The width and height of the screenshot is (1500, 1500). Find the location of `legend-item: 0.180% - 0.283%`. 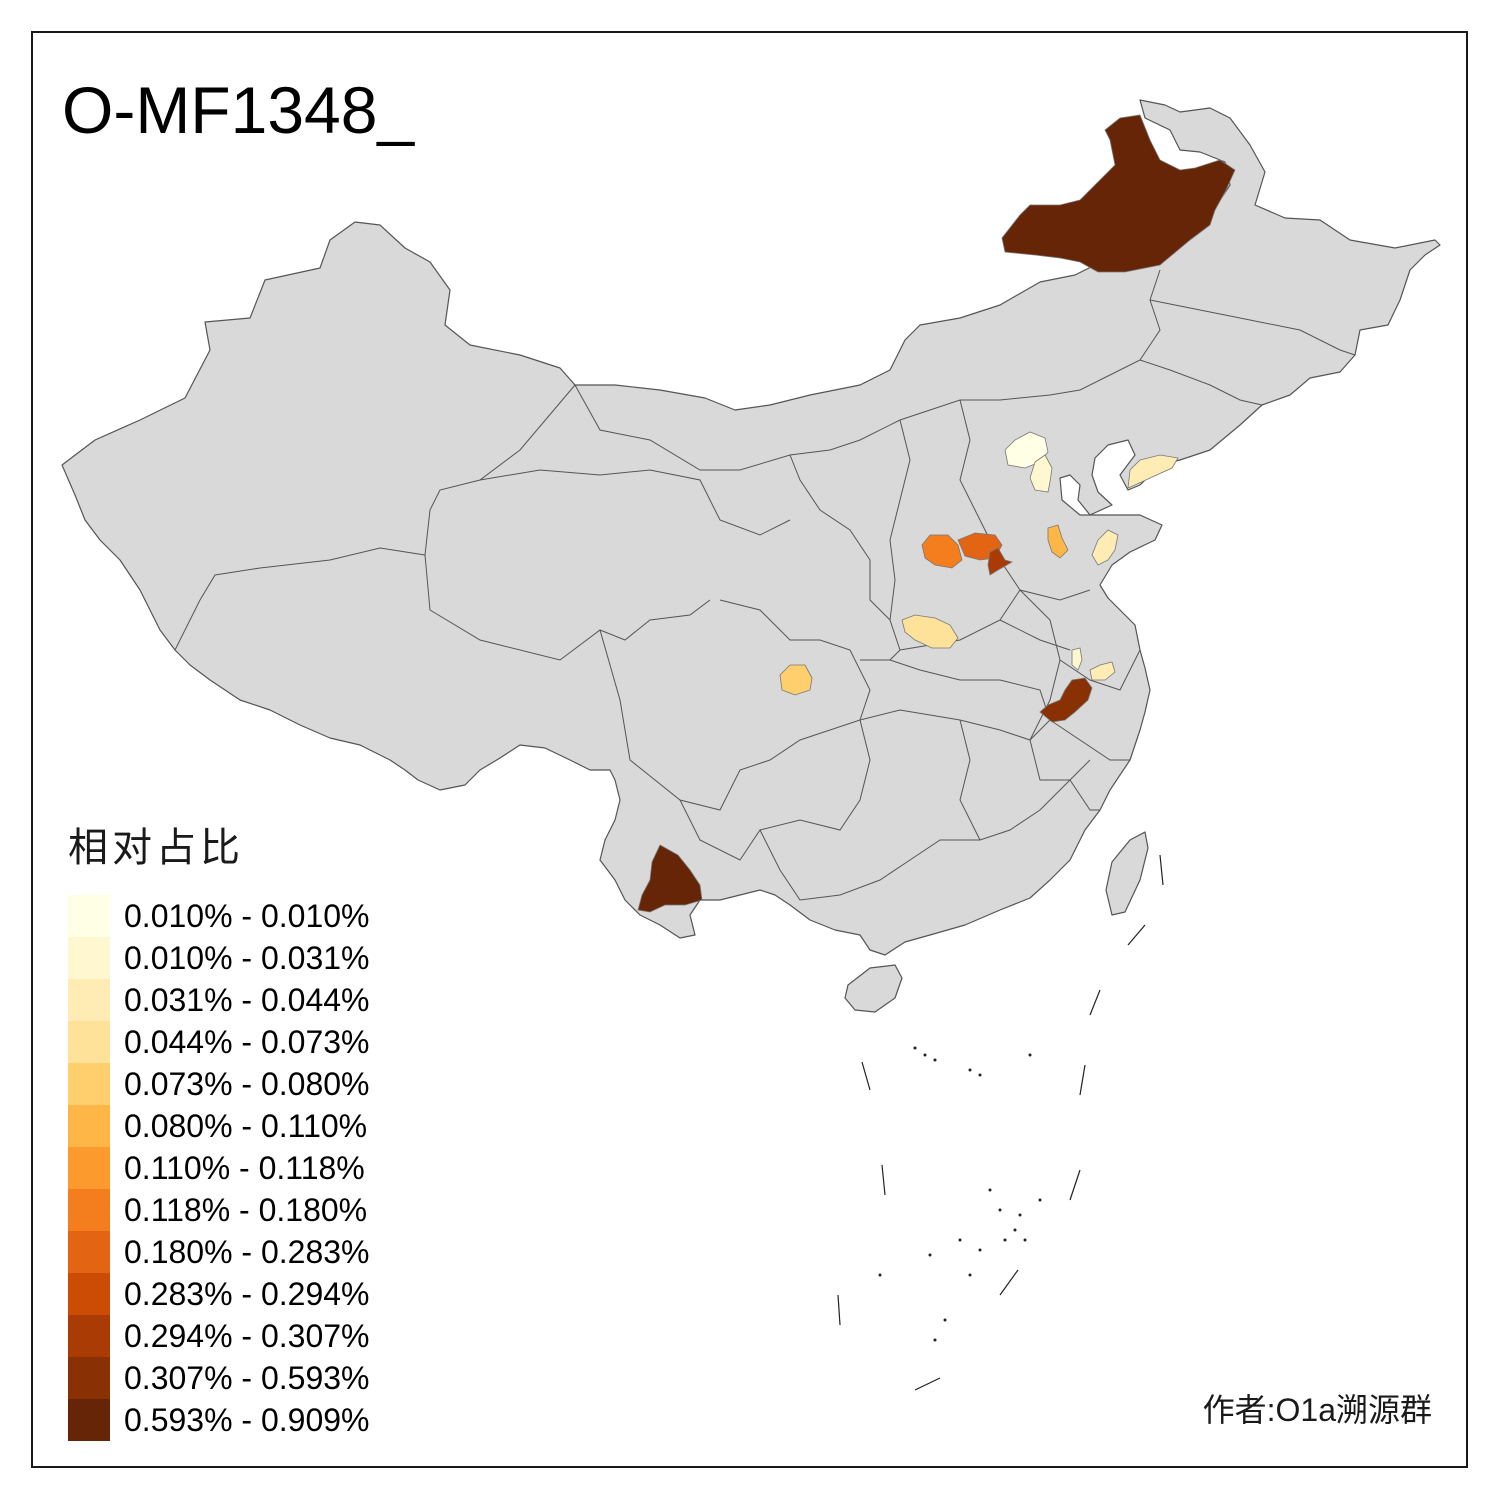

legend-item: 0.180% - 0.283% is located at coordinates (219, 1252).